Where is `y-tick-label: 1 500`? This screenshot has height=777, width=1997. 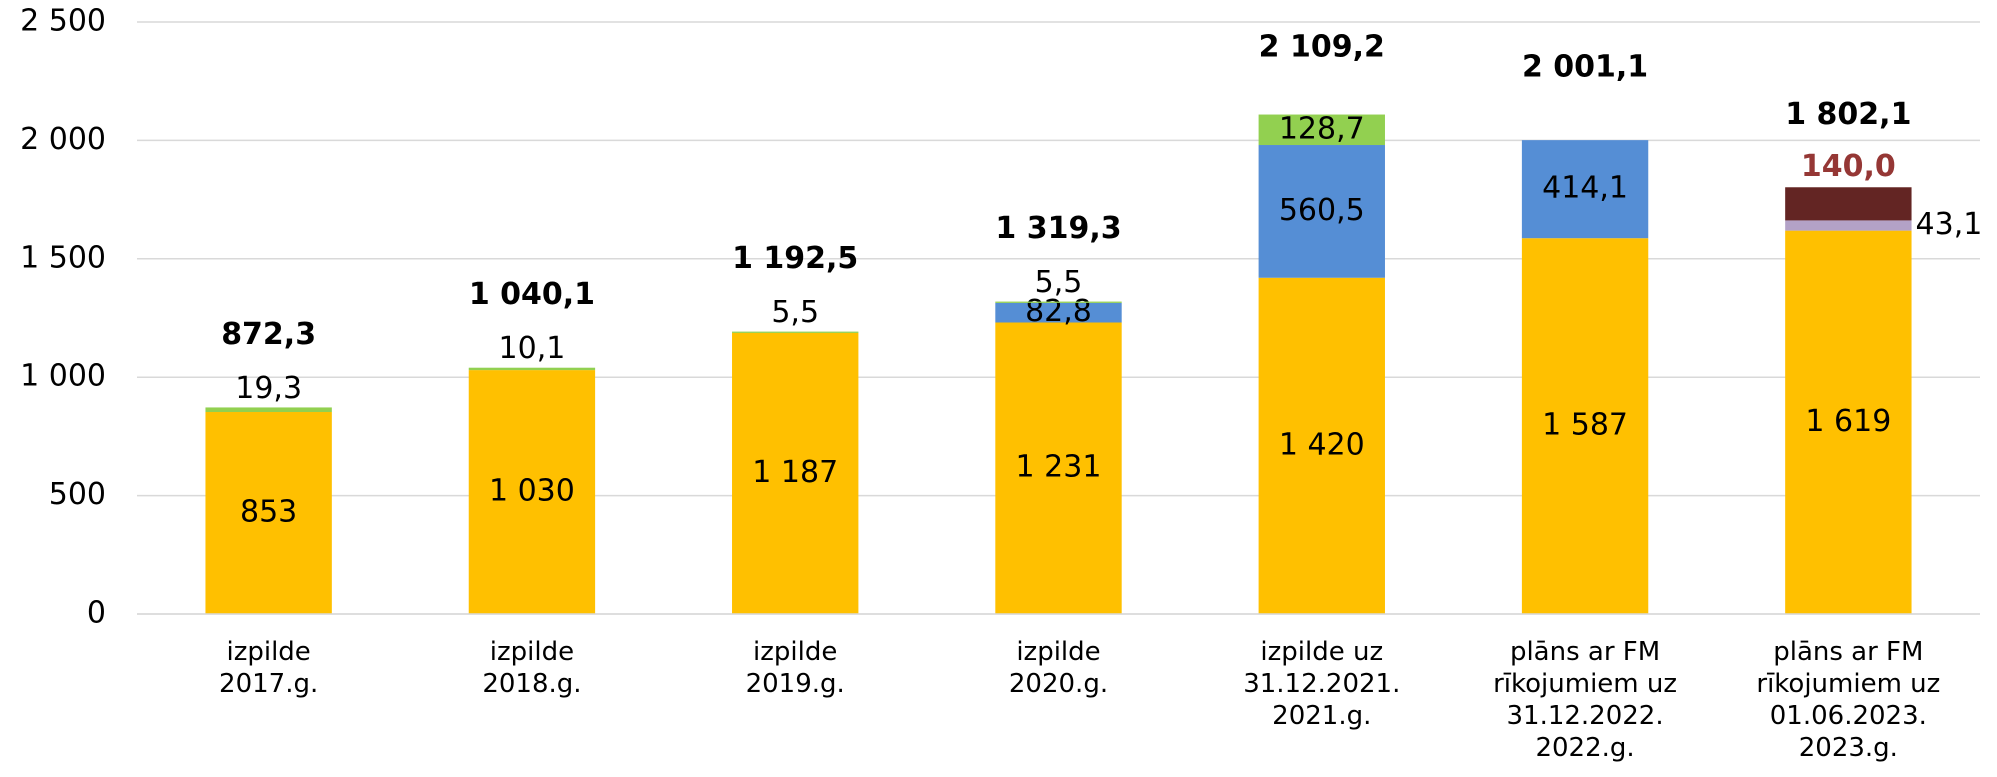 y-tick-label: 1 500 is located at coordinates (63, 257).